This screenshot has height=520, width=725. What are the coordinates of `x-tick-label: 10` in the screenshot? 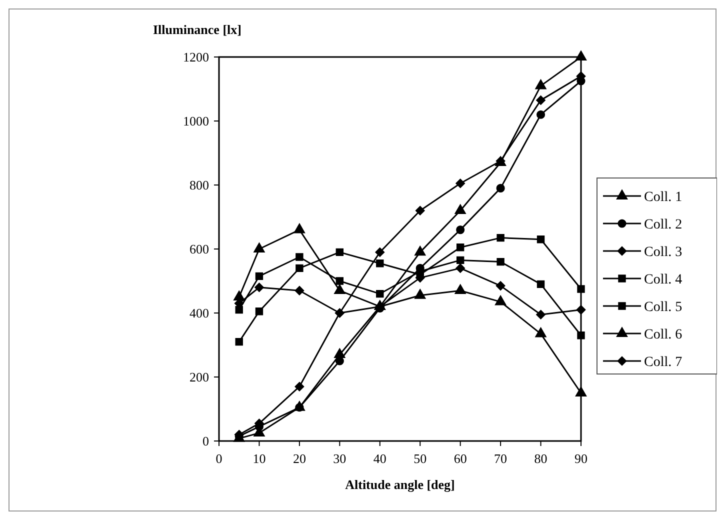 It's located at (259, 458).